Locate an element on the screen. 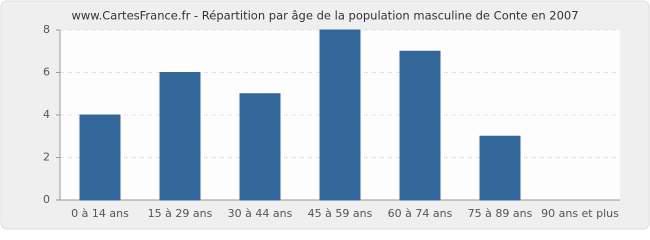 This screenshot has width=650, height=240. x-tick-label: 90 ans et plus is located at coordinates (580, 213).